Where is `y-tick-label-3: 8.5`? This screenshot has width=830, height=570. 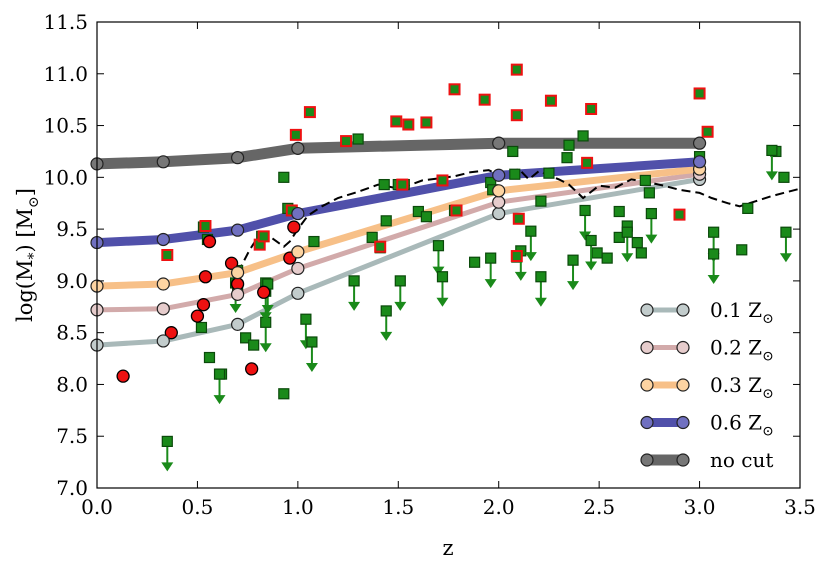 y-tick-label-3: 8.5 is located at coordinates (72, 333).